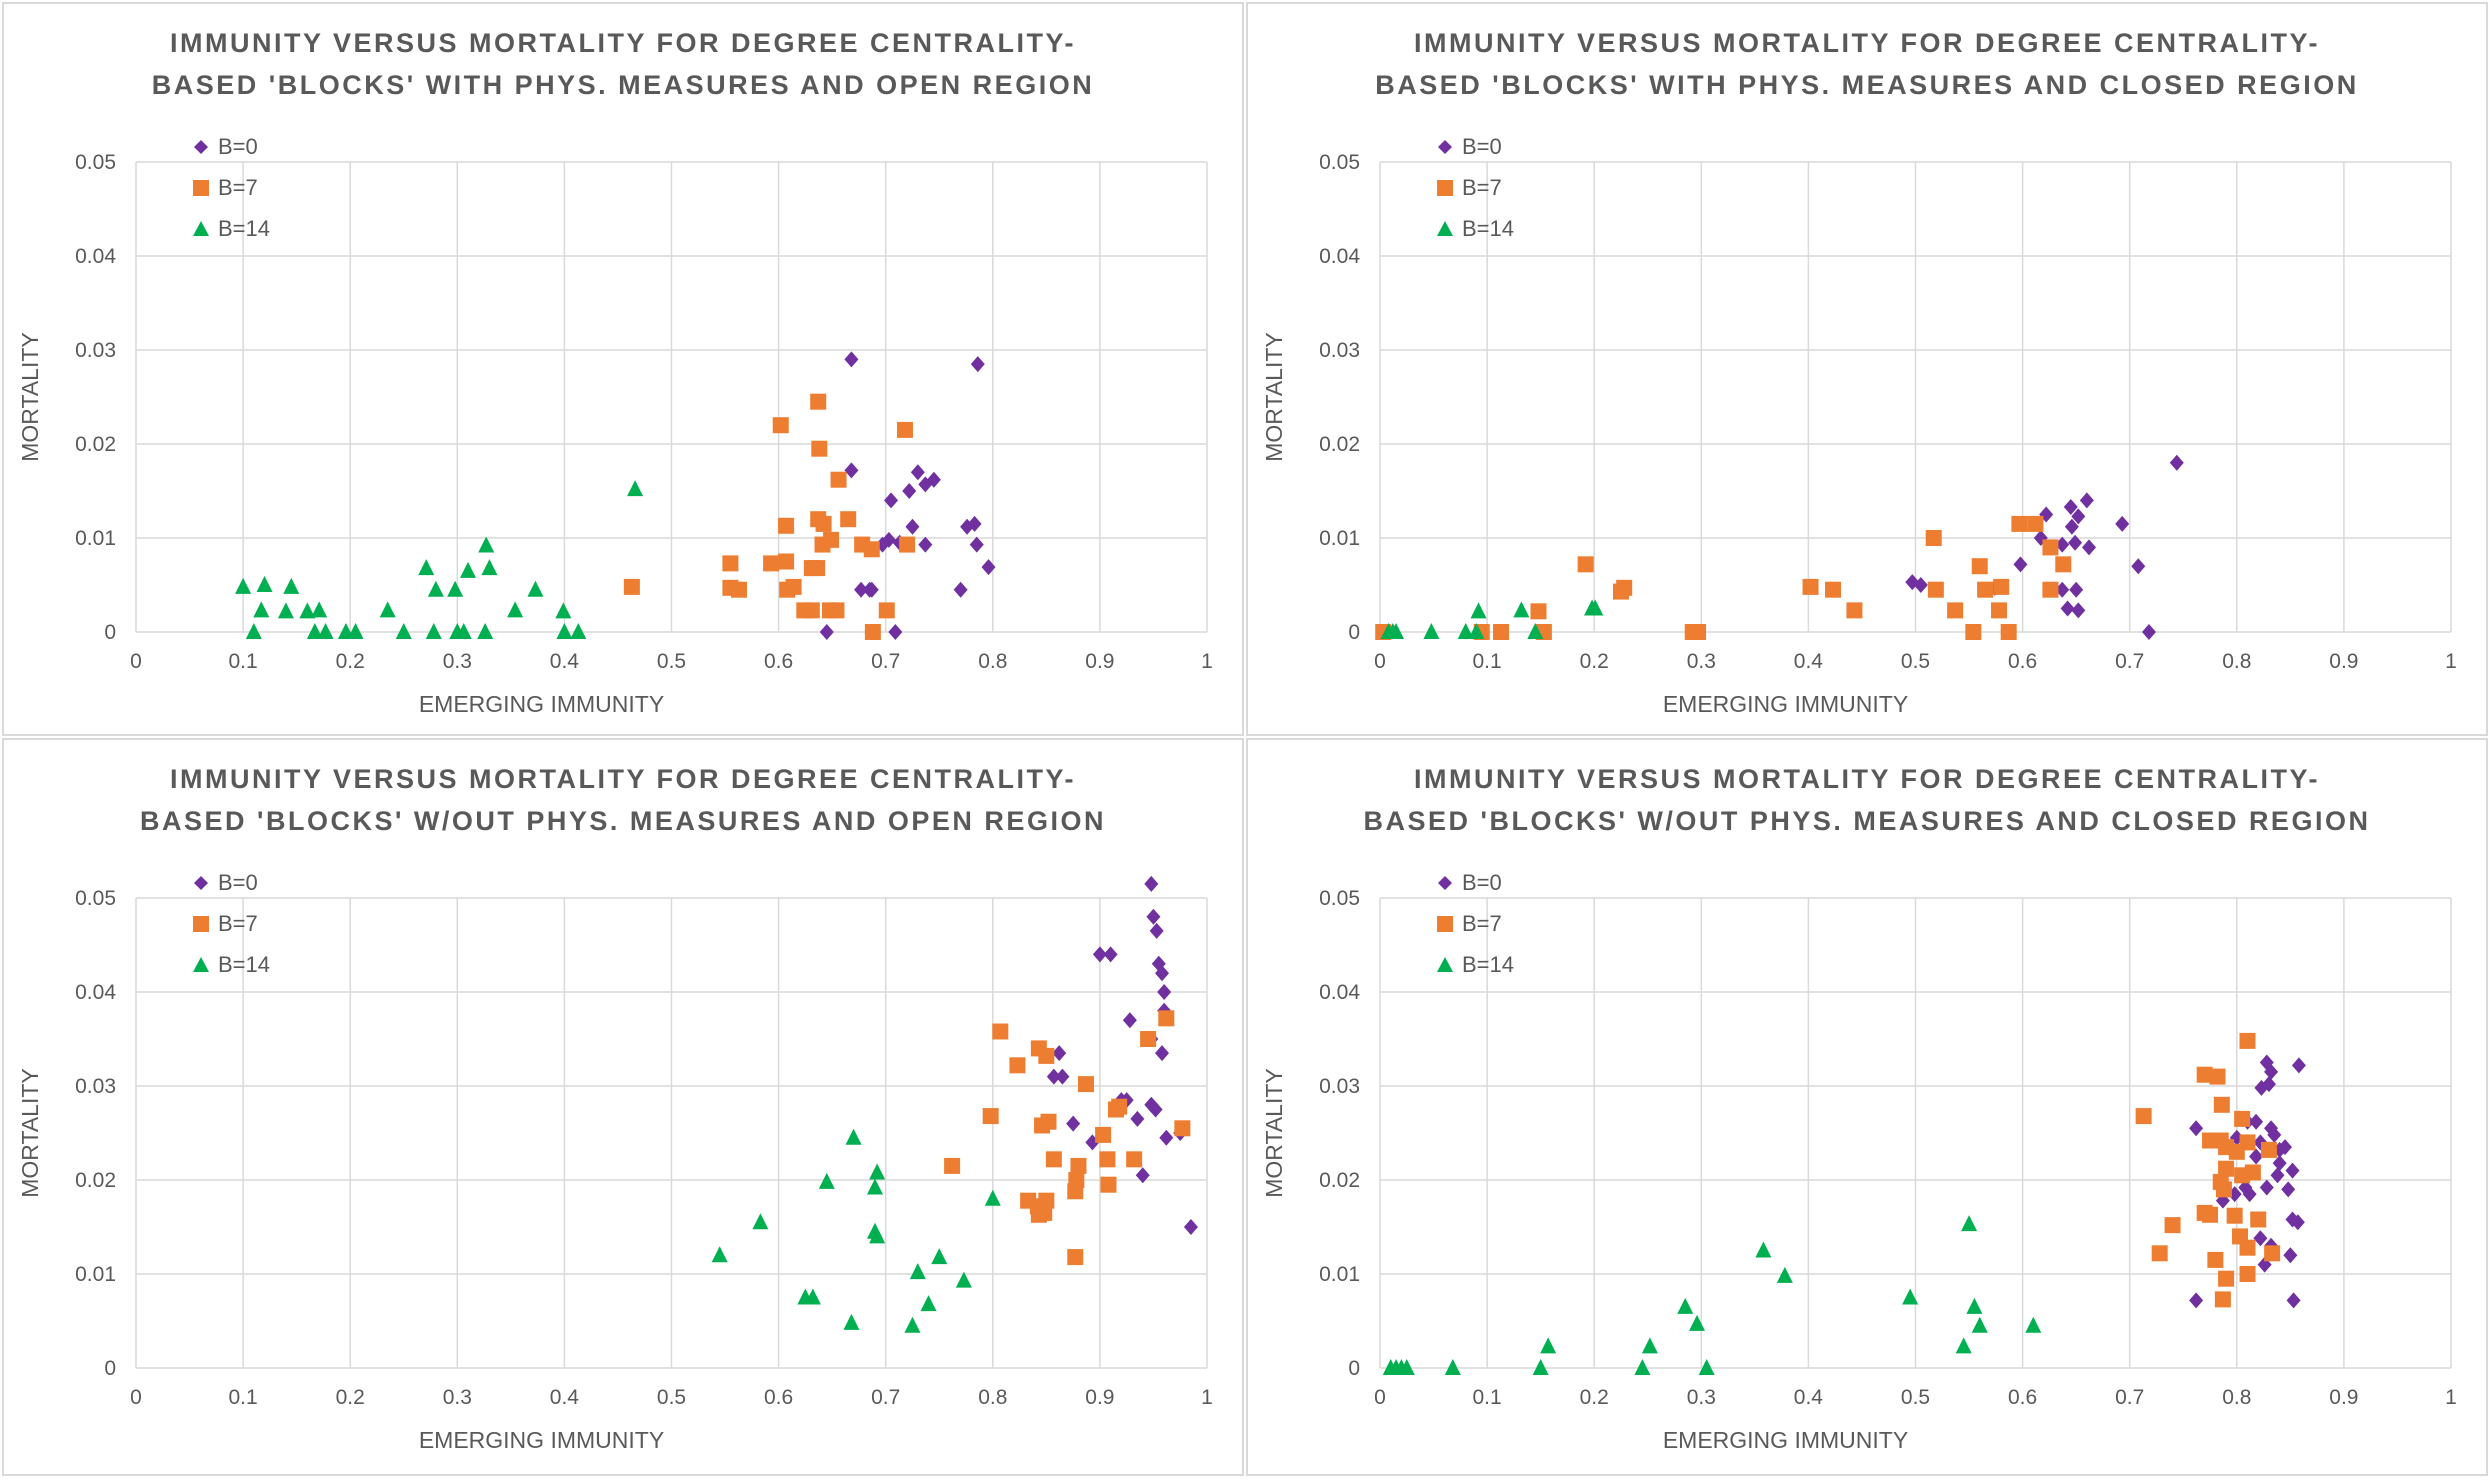  I want to click on x-tick-label: 1, so click(1207, 1397).